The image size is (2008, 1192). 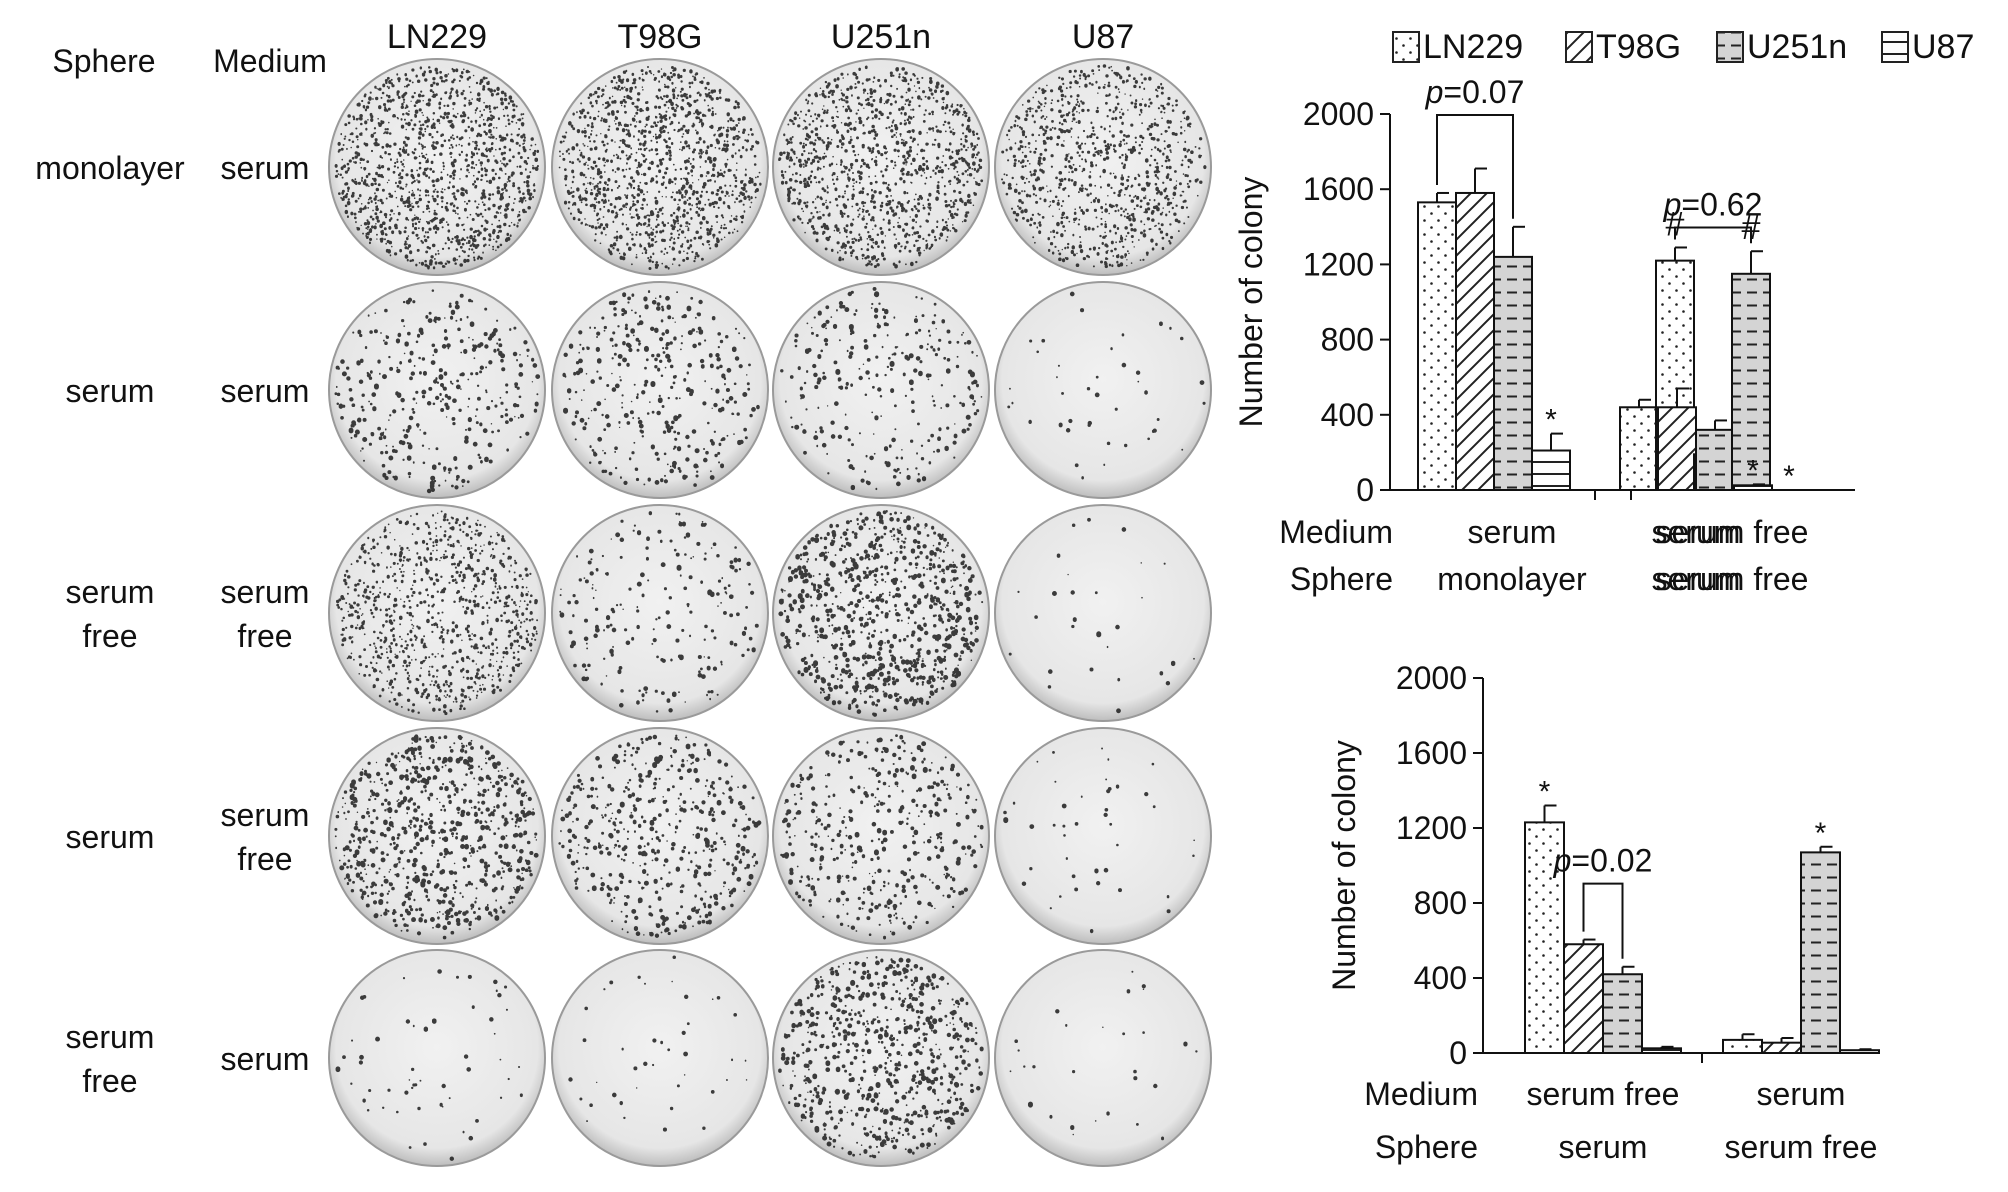 I want to click on x-row-label-medium: Medium, so click(x=1336, y=532).